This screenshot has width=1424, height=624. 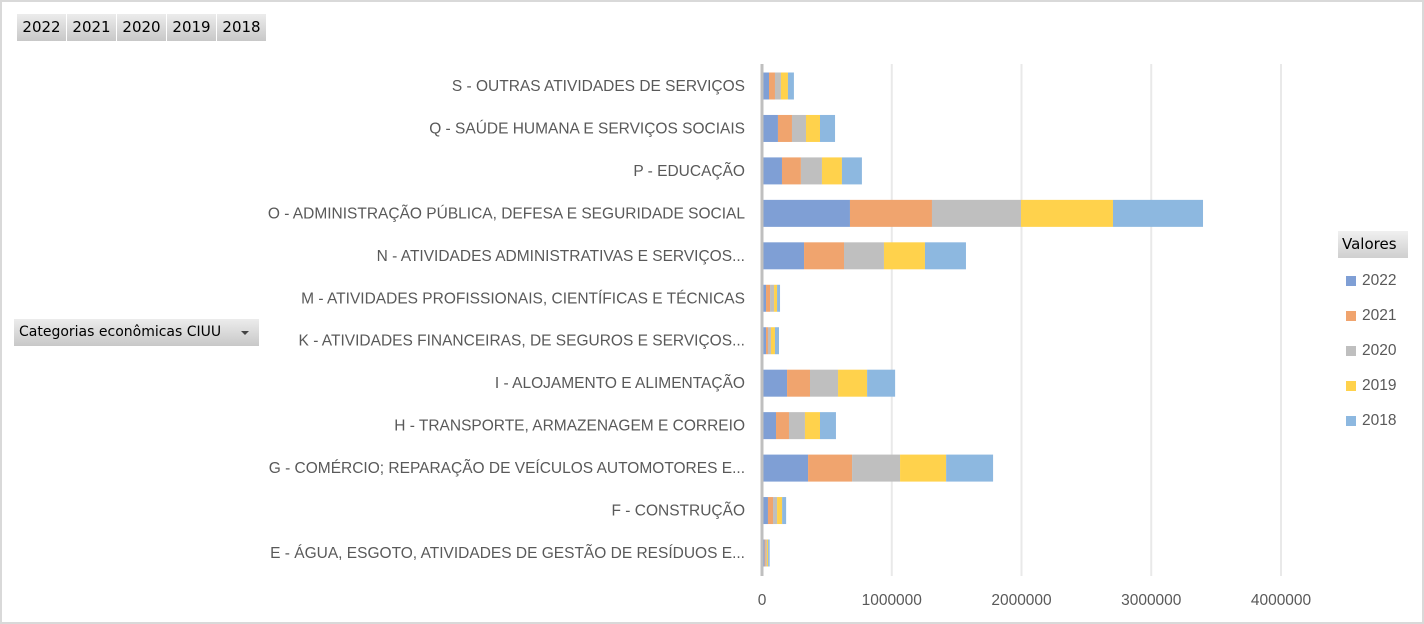 I want to click on x-tick-label: 4000000, so click(x=1281, y=600).